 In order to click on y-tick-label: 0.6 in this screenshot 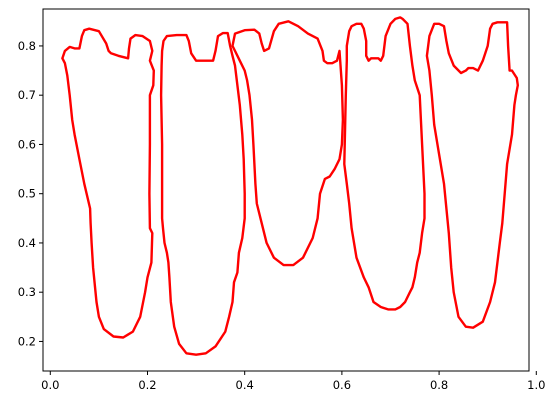, I will do `click(27, 144)`.